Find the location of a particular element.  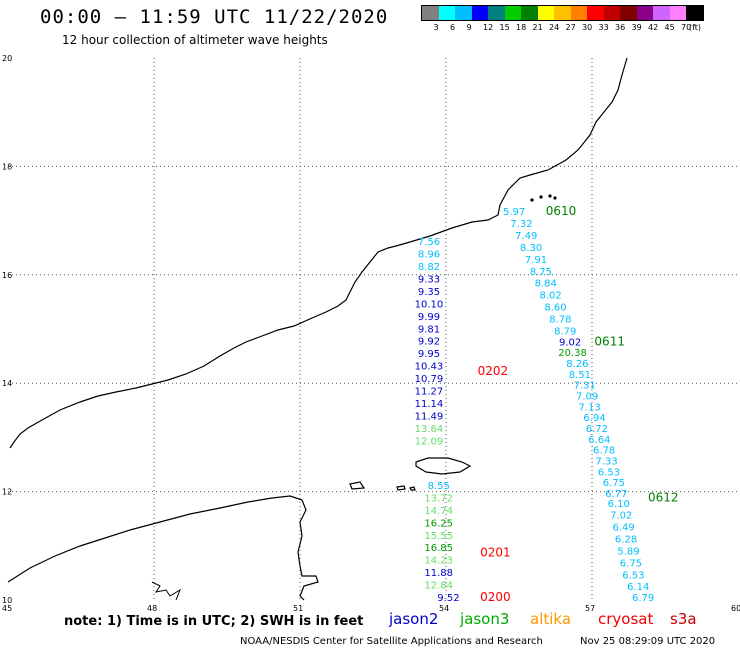

legend-label: 15 is located at coordinates (504, 27).